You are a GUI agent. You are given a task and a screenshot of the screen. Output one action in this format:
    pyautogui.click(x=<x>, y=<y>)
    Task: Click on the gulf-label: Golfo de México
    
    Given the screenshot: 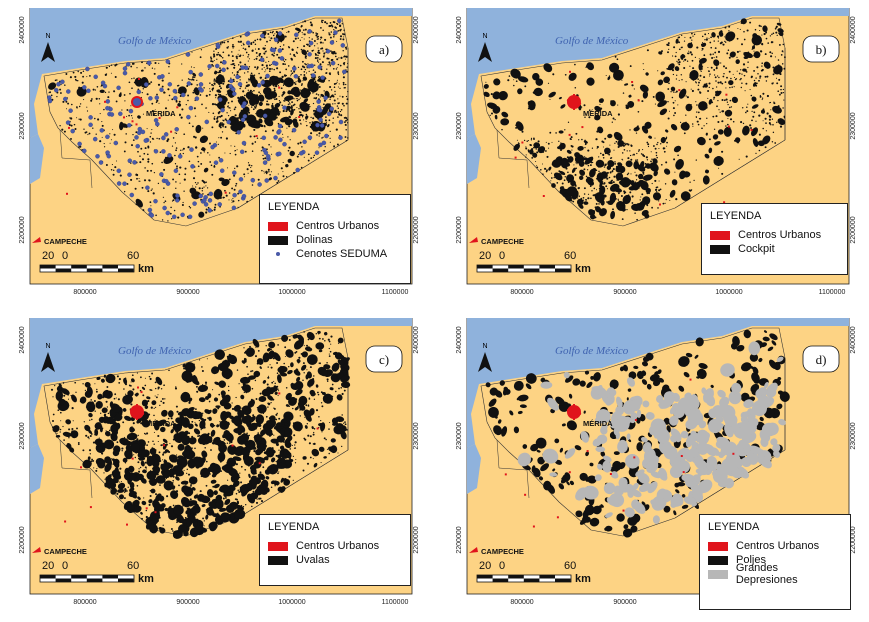 What is the action you would take?
    pyautogui.click(x=592, y=41)
    